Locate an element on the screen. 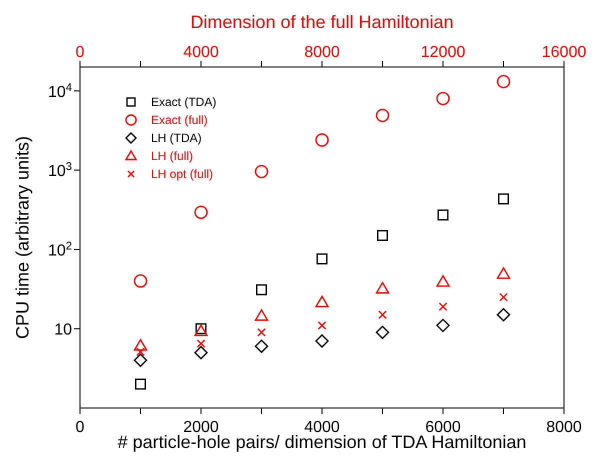  y-tick-label: 10 is located at coordinates (63, 330).